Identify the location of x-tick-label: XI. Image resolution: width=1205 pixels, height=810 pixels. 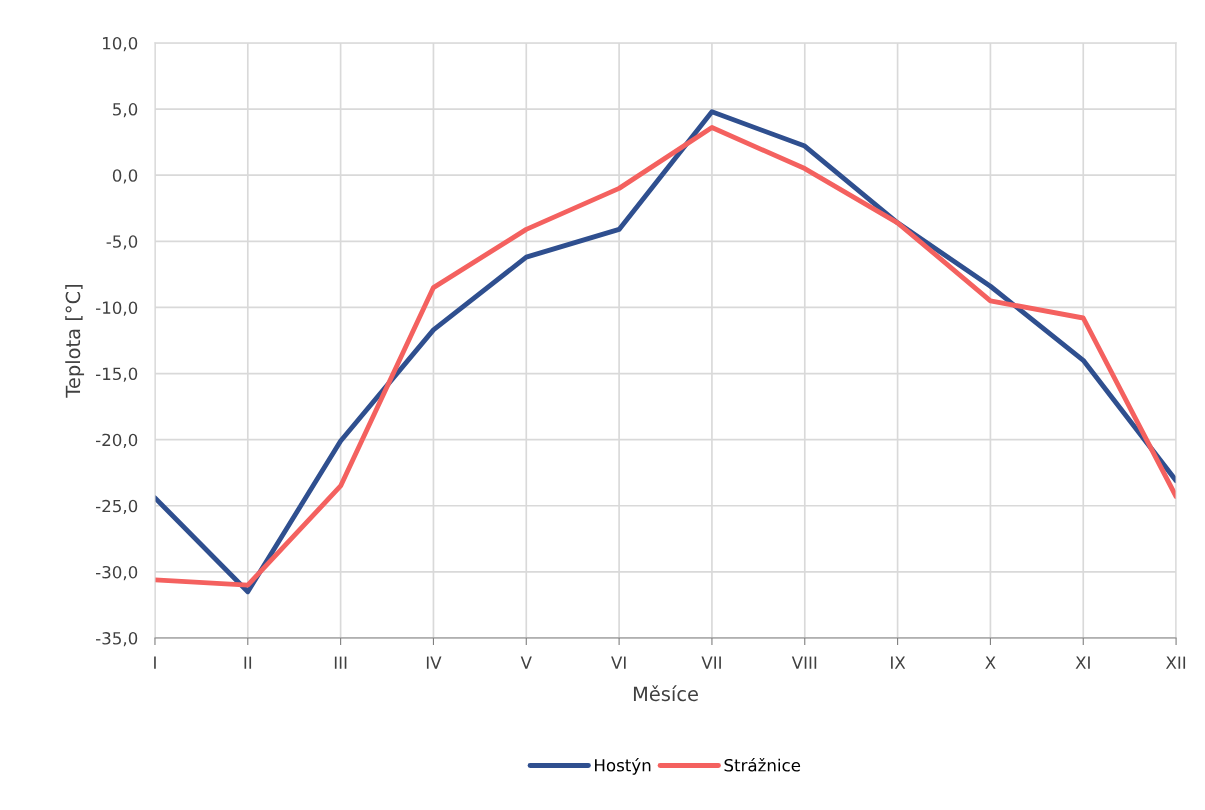
(1082, 662).